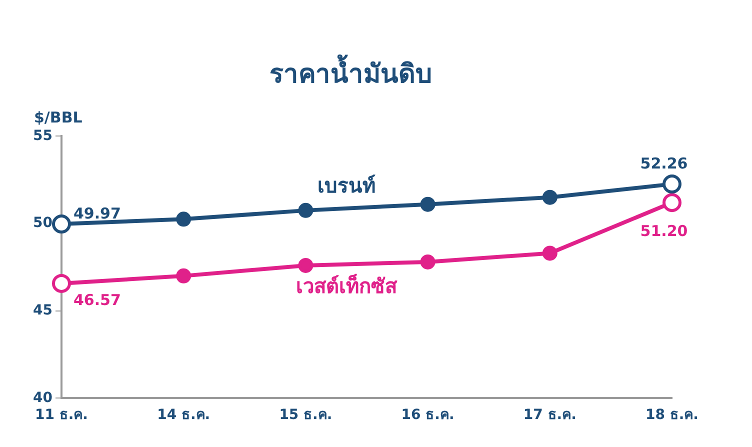 Image resolution: width=752 pixels, height=447 pixels. I want to click on y-tick-label: 40, so click(43, 398).